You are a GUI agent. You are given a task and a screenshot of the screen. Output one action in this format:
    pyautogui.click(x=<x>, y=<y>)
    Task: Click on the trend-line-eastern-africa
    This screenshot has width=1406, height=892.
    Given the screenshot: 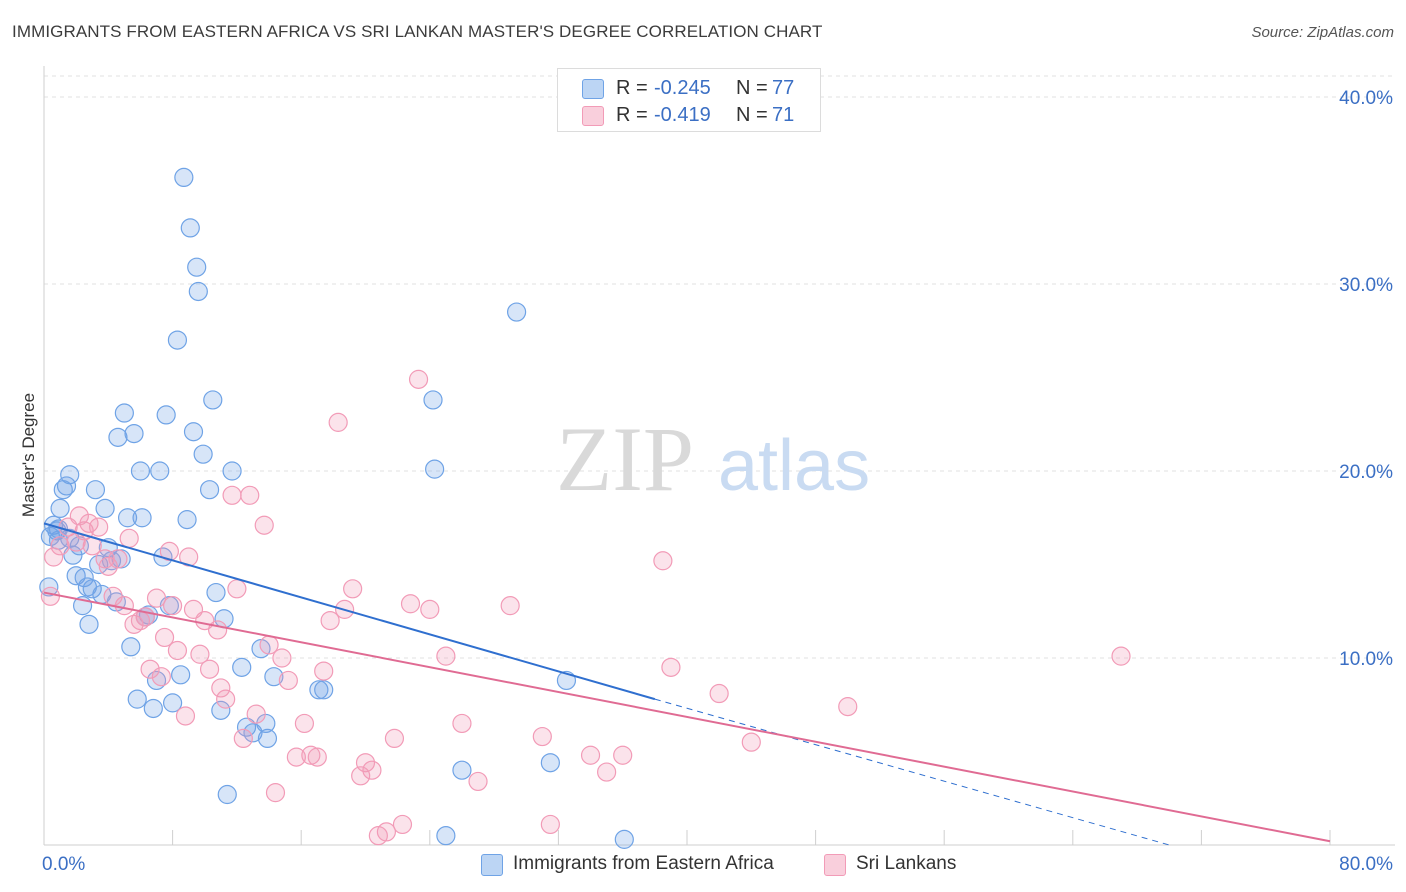 What is the action you would take?
    pyautogui.click(x=349, y=611)
    